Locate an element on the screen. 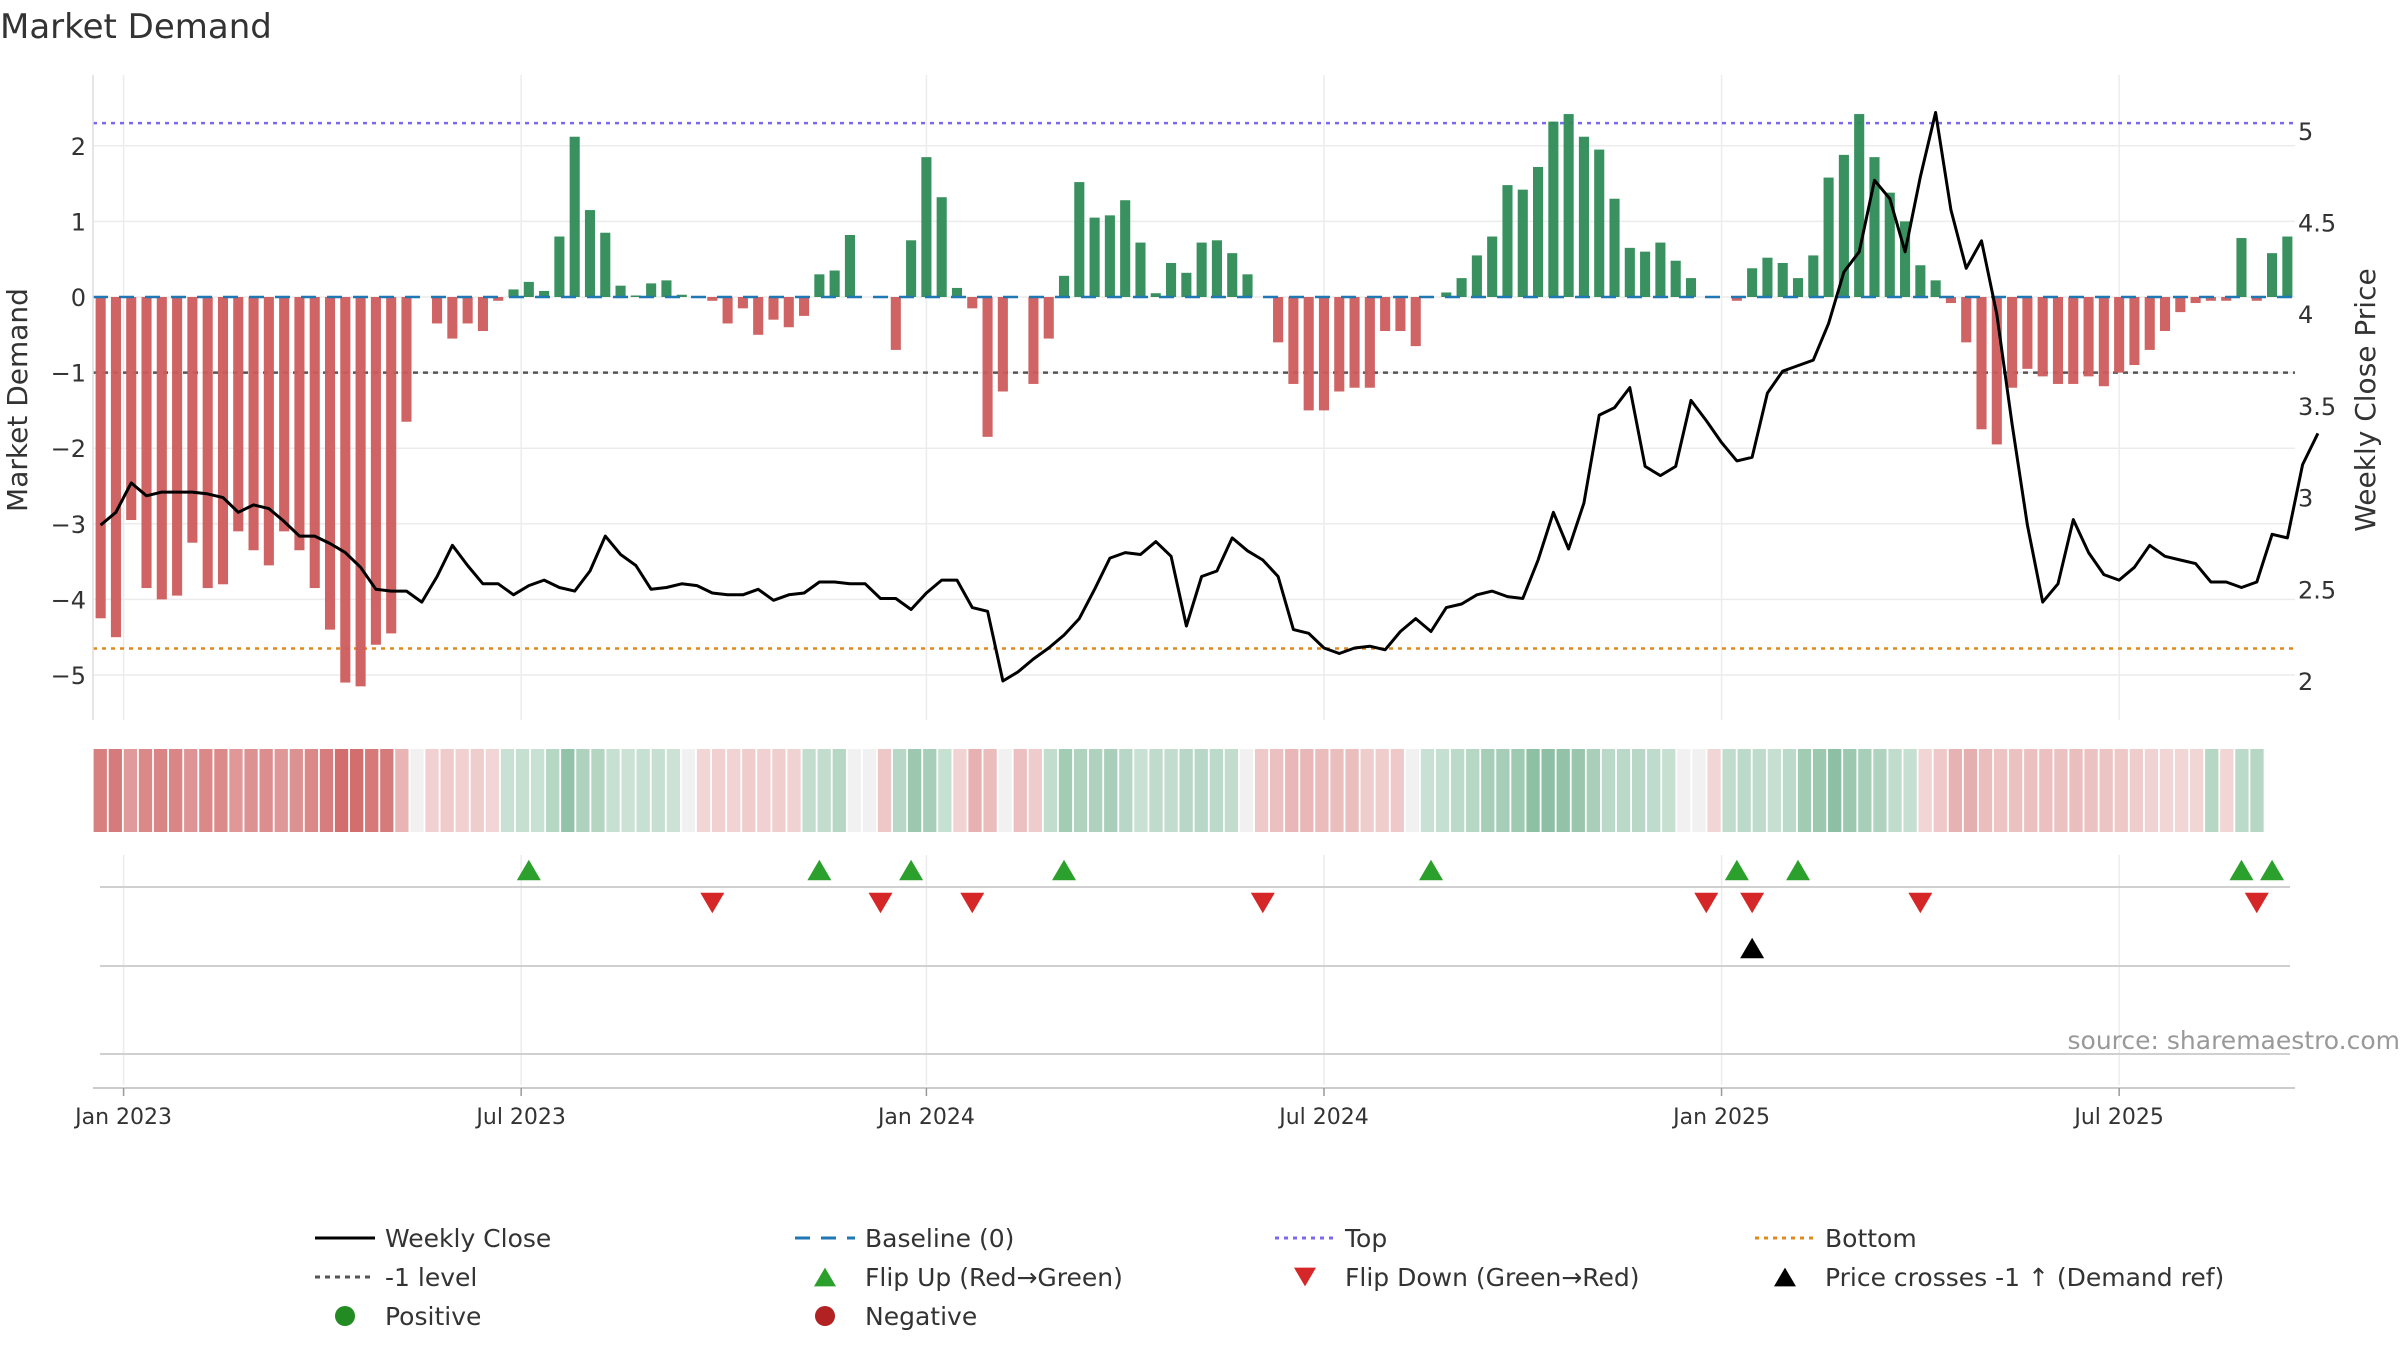 The height and width of the screenshot is (1350, 2400). y-tick-label: 0 is located at coordinates (78, 298).